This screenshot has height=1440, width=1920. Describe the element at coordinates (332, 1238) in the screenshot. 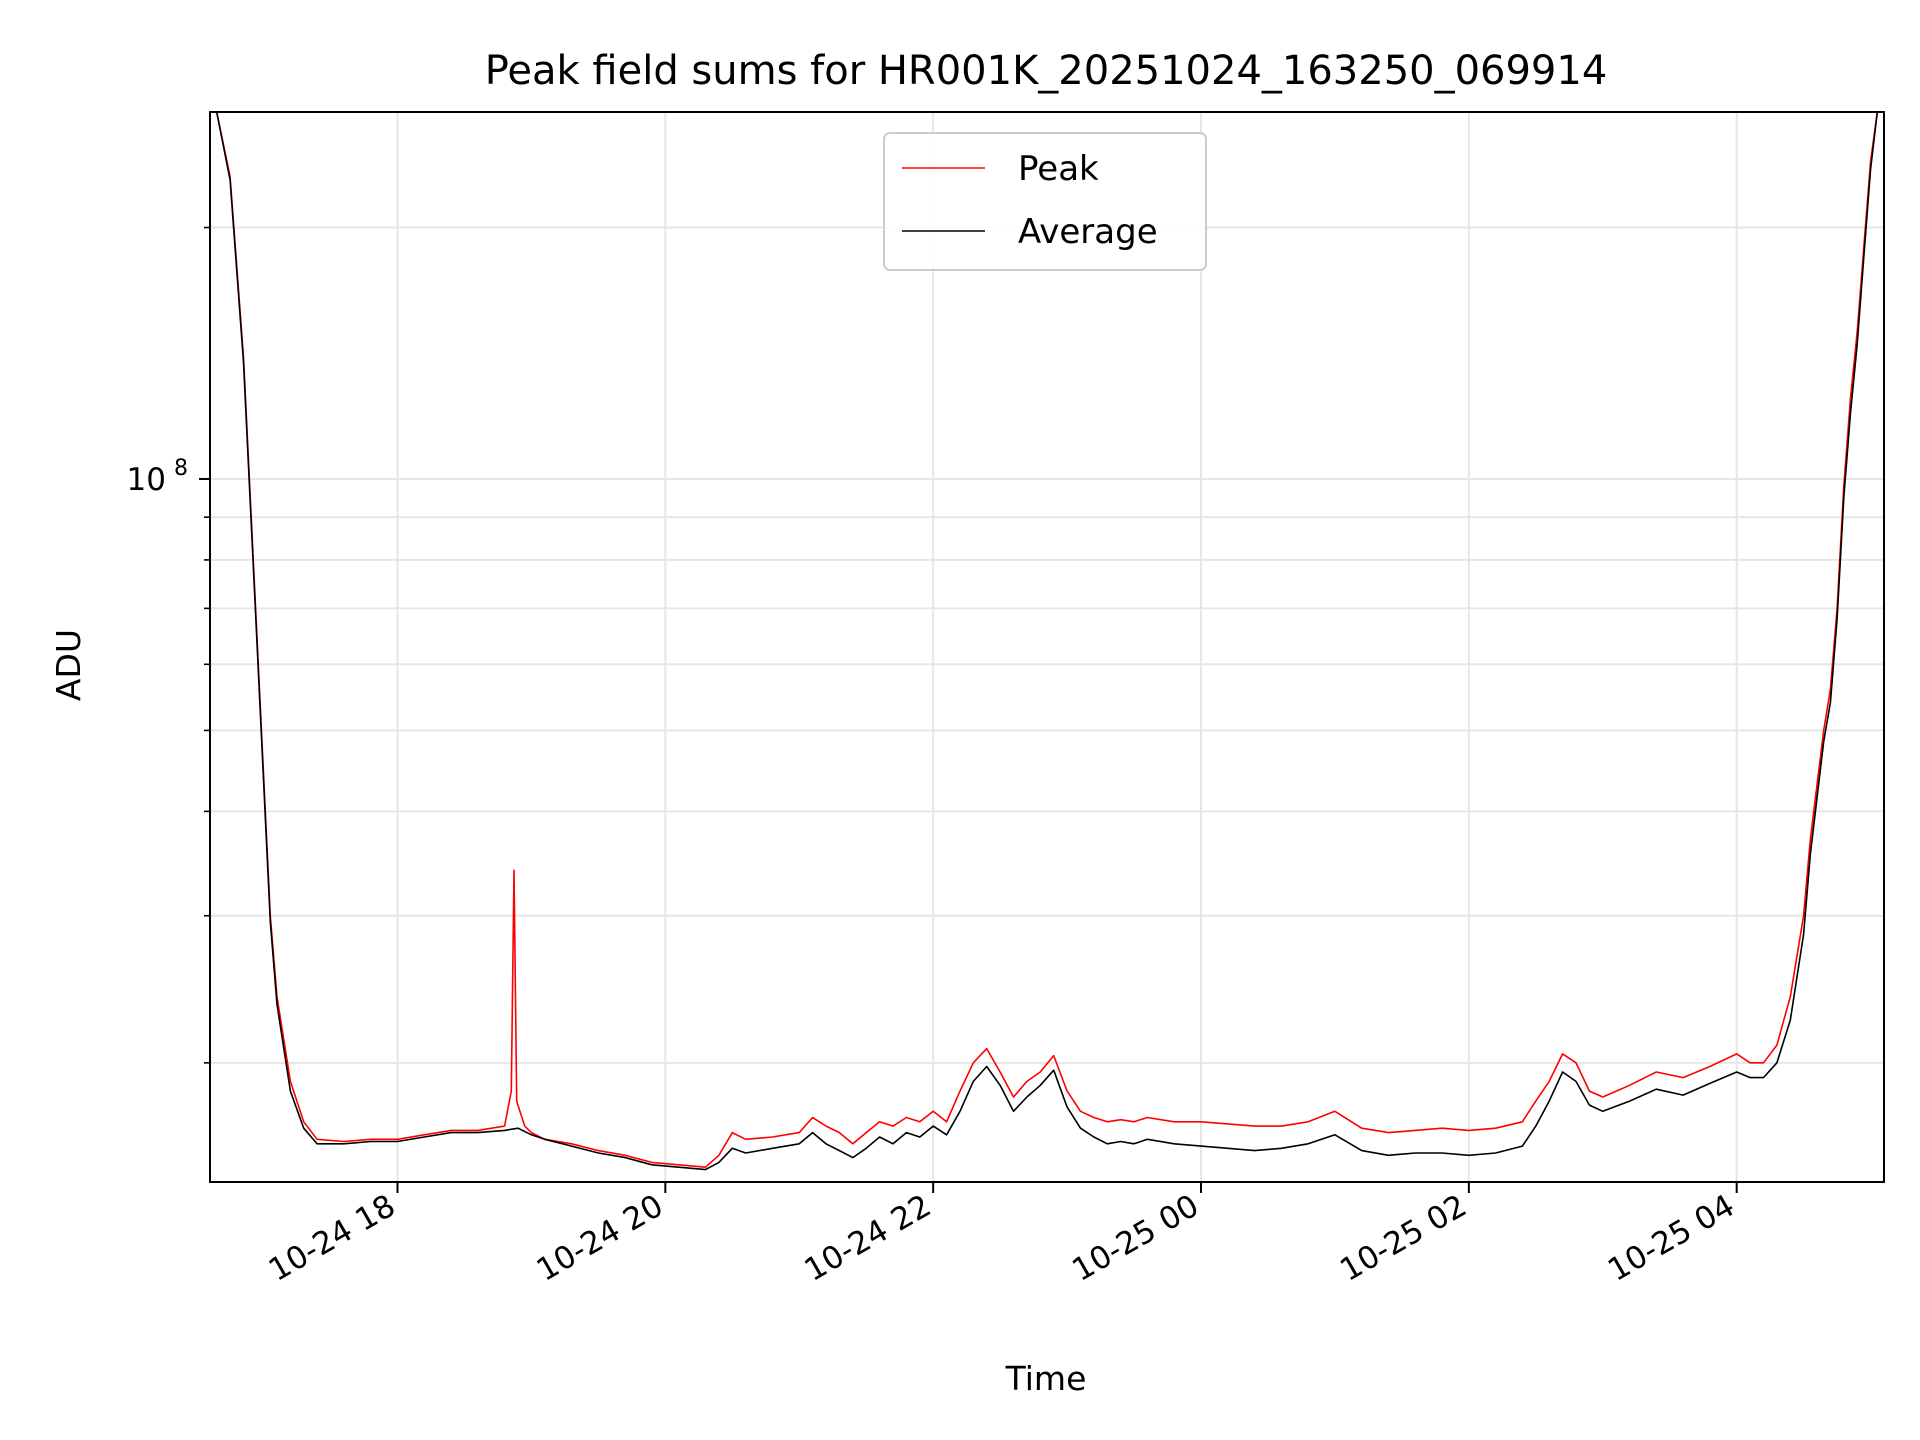

I see `x-tick-label: 10-24 18` at that location.